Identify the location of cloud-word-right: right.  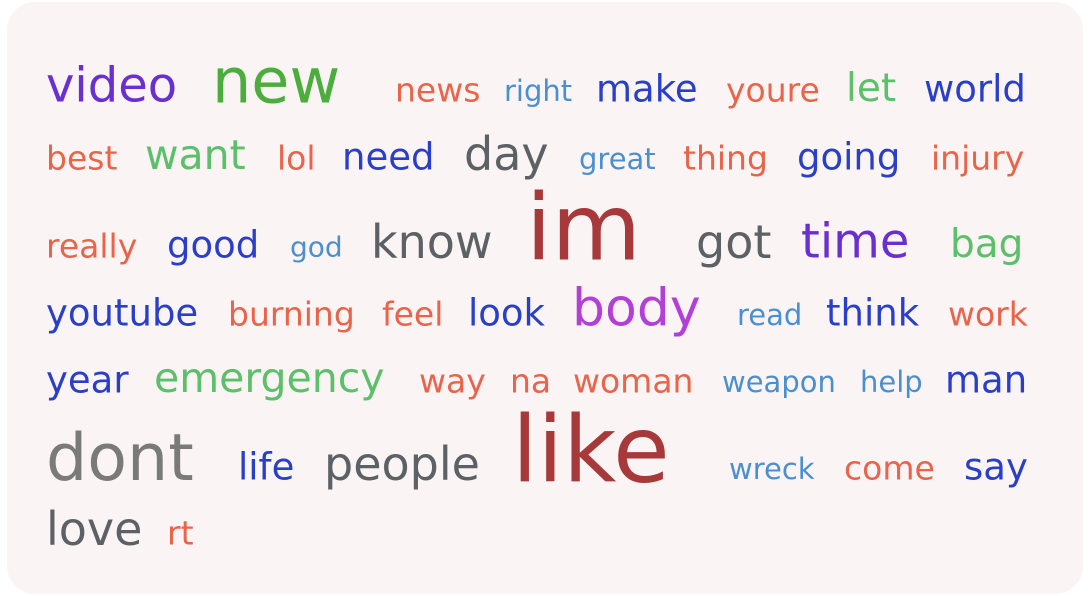
(538, 90).